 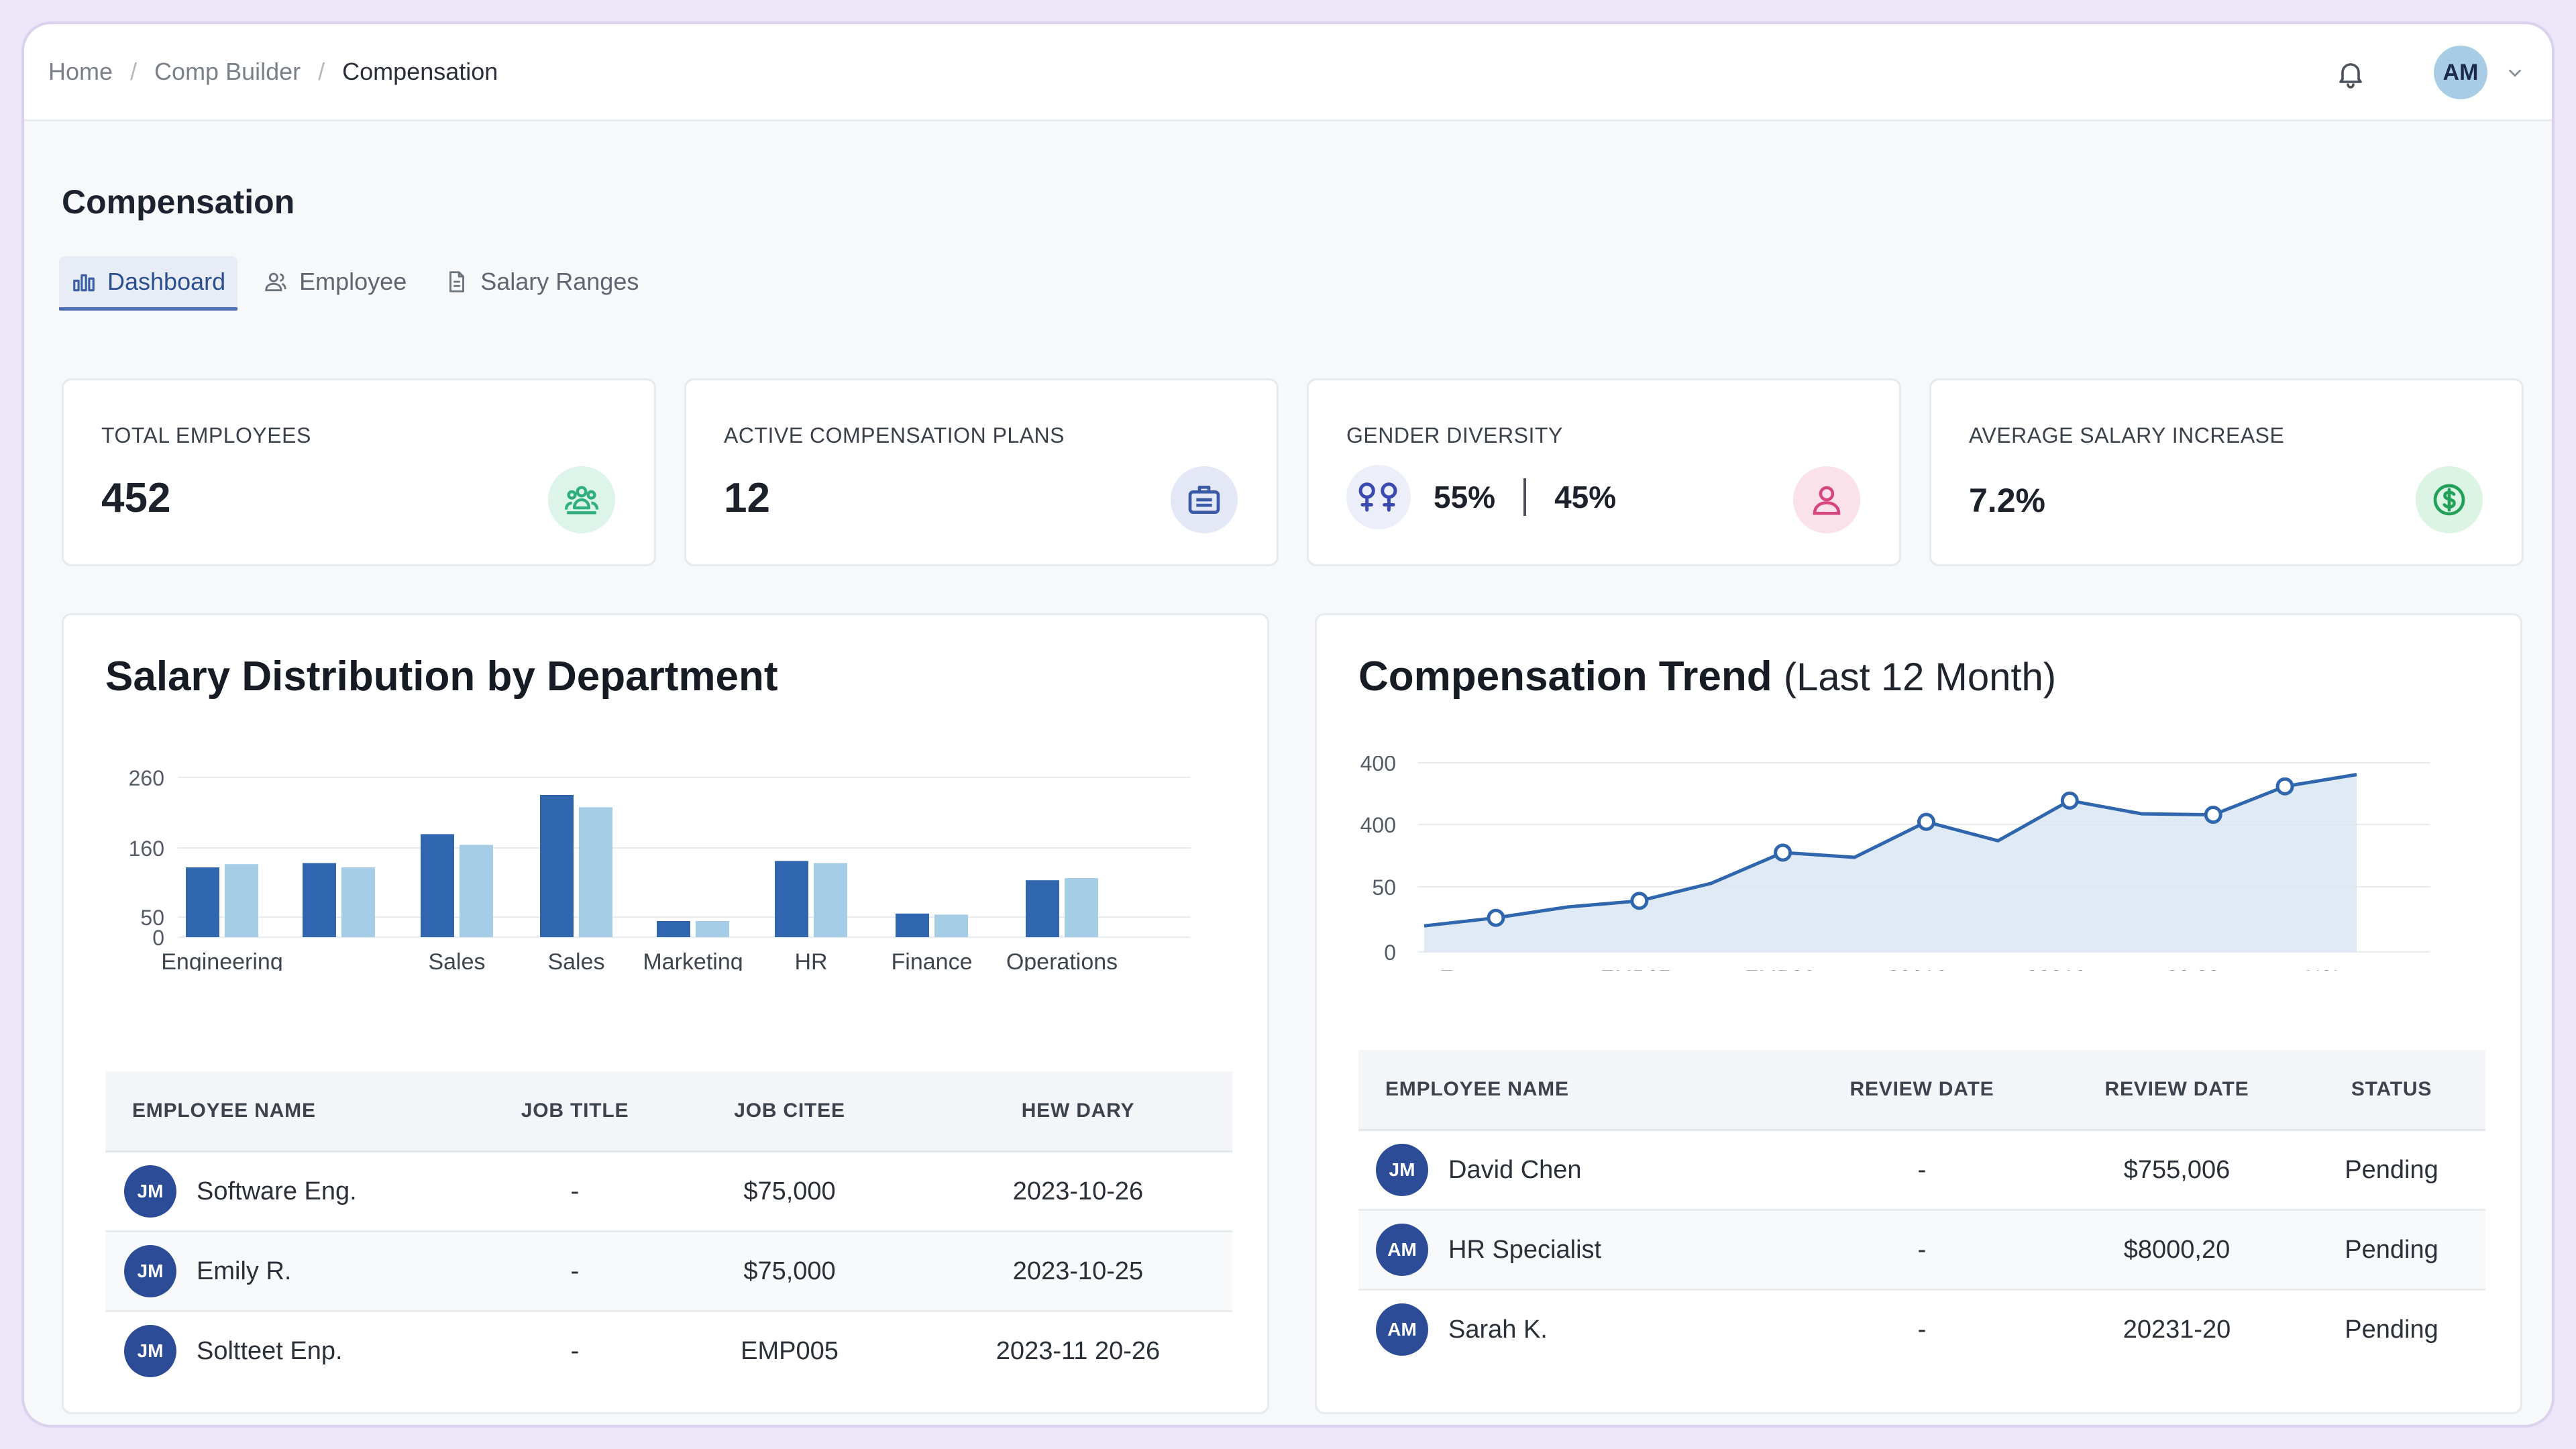 I want to click on x-tick-label: Emrge, so click(x=1471, y=968).